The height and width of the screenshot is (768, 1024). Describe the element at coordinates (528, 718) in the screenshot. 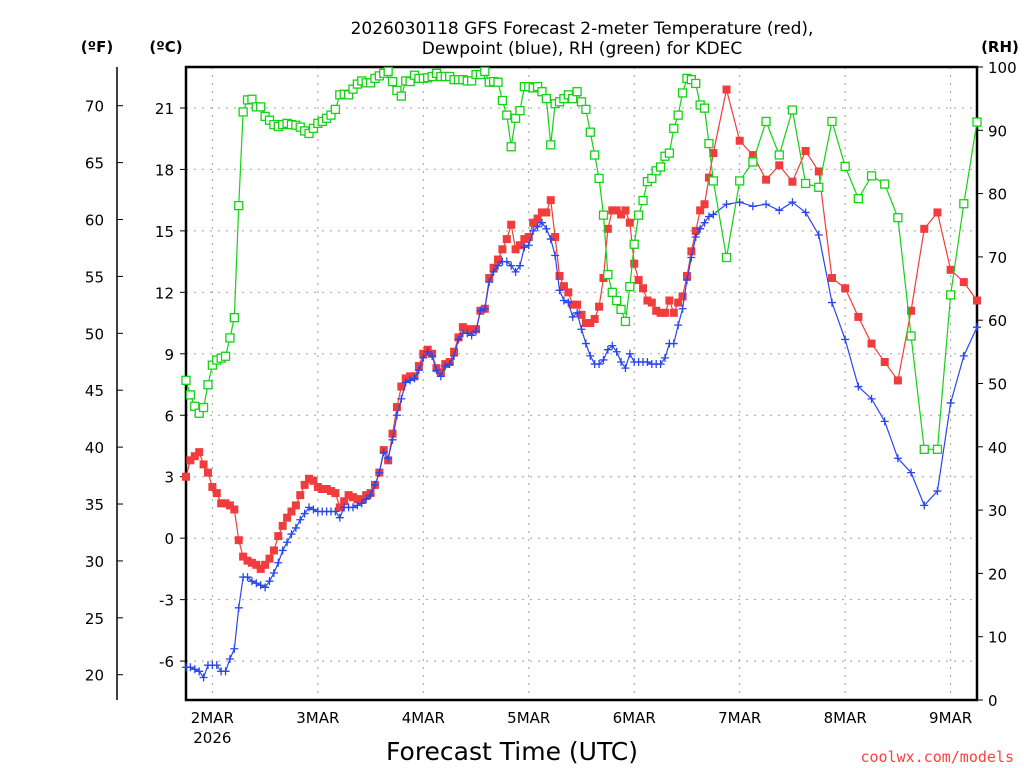

I see `x-tick-label: 5MAR` at that location.